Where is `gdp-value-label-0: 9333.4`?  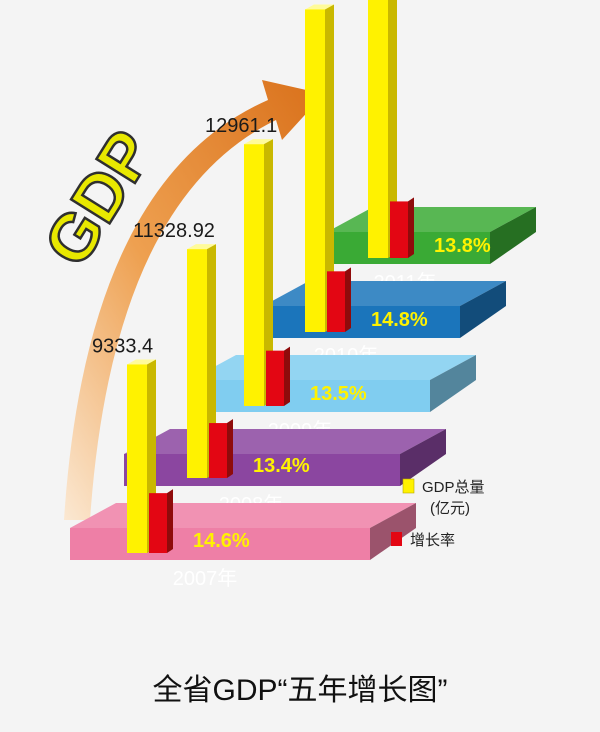
gdp-value-label-0: 9333.4 is located at coordinates (122, 346).